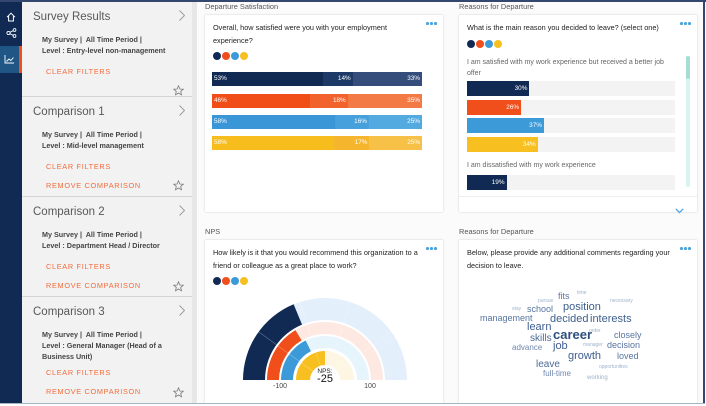  I want to click on word-cloud-word: fits, so click(564, 296).